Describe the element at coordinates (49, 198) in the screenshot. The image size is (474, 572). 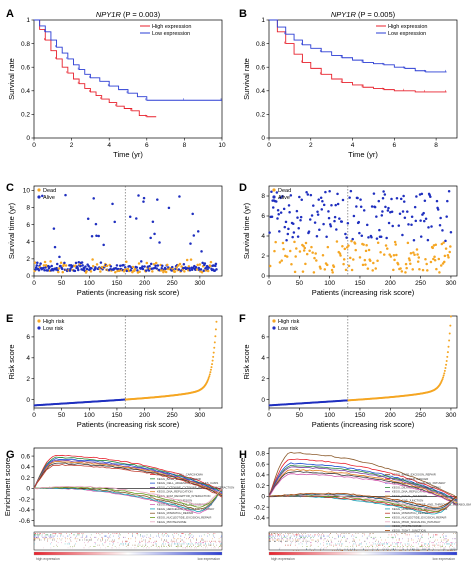
I see `legend-label: Alive` at that location.